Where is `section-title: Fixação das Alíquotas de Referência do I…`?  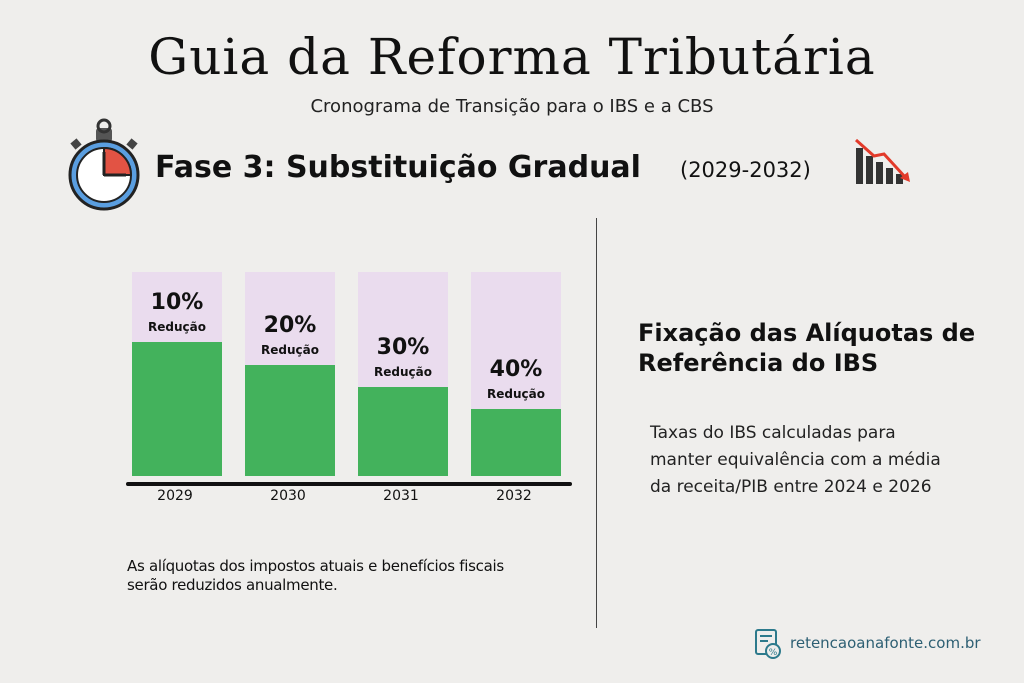
section-title: Fixação das Alíquotas de Referência do I… is located at coordinates (807, 348).